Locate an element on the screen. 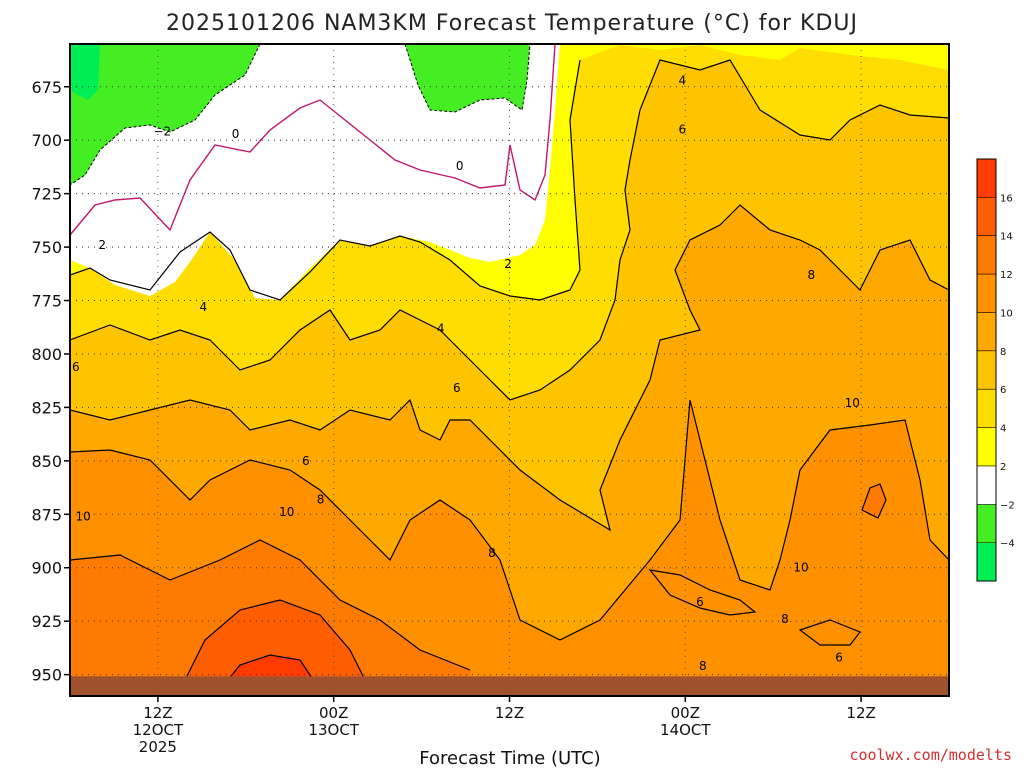 The height and width of the screenshot is (768, 1024). y-tick-label: 675 is located at coordinates (46, 87).